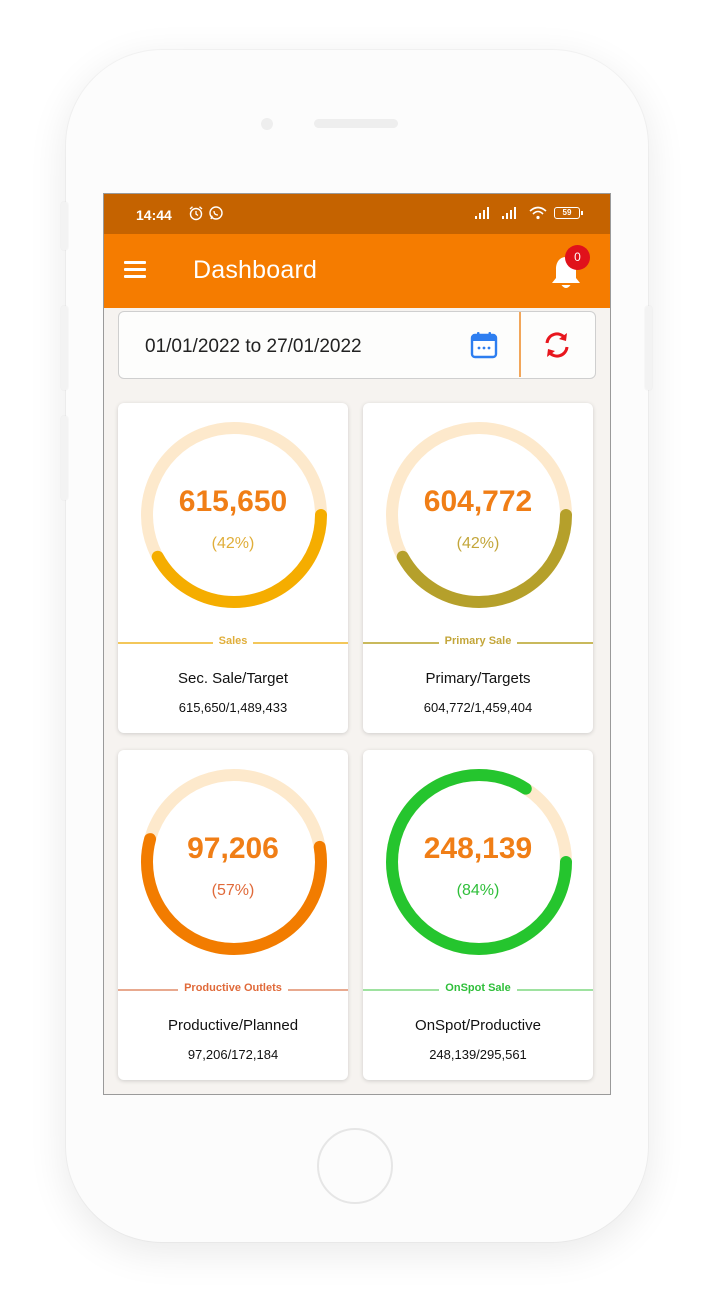 The height and width of the screenshot is (1314, 713). I want to click on metric-label: OnSpot/Productive, so click(478, 1025).